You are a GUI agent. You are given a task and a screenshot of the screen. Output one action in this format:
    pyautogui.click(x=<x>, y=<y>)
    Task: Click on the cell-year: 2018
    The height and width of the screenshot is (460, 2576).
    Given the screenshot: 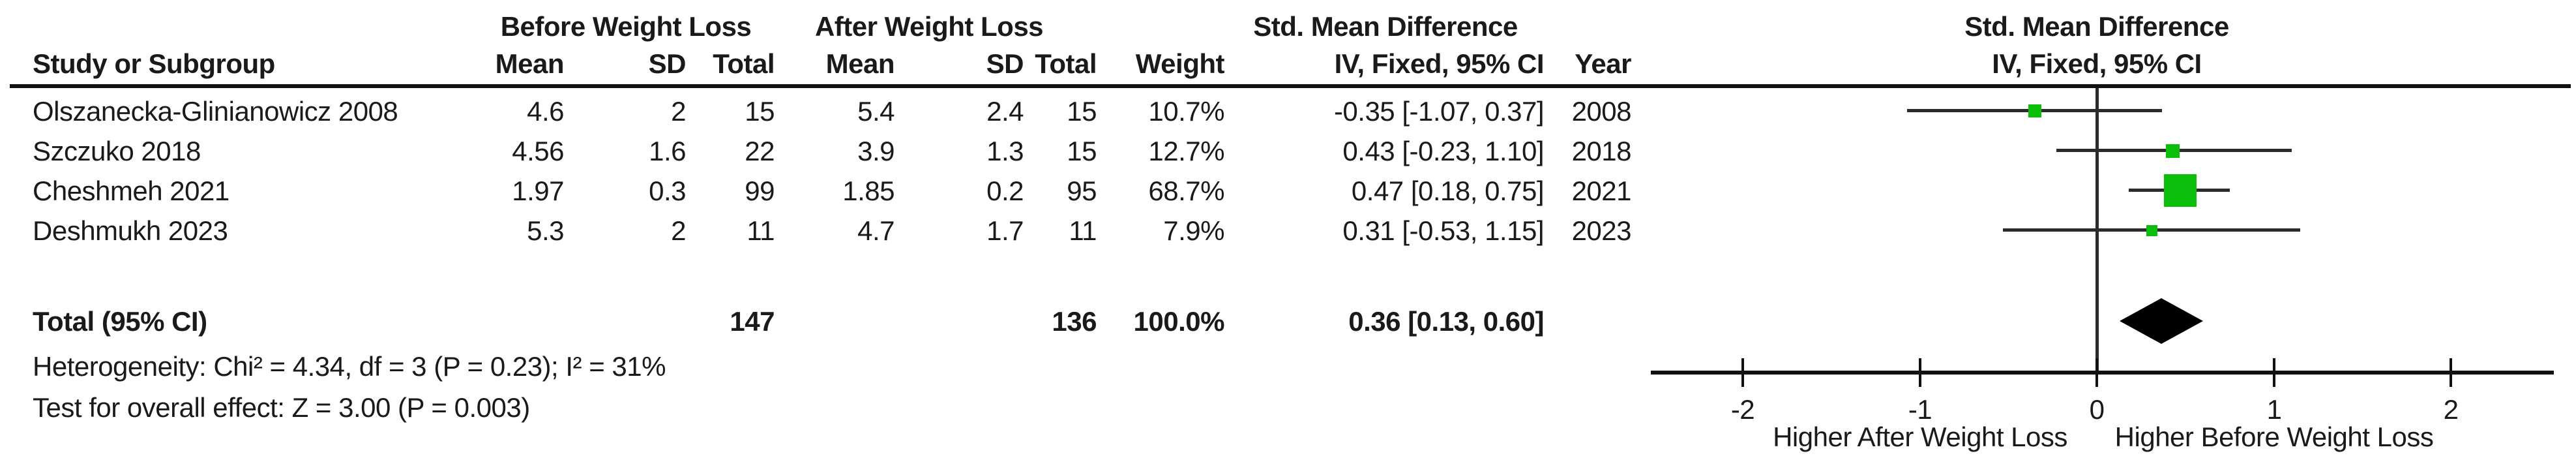 What is the action you would take?
    pyautogui.click(x=1601, y=151)
    